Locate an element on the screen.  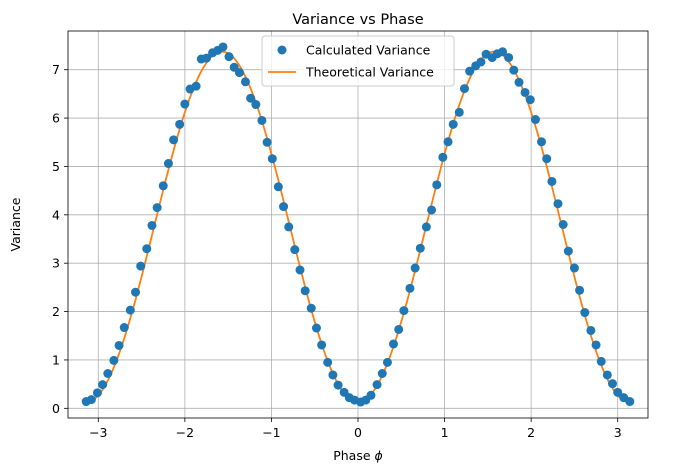
legend-label-calculated: Calculated Variance is located at coordinates (368, 50).